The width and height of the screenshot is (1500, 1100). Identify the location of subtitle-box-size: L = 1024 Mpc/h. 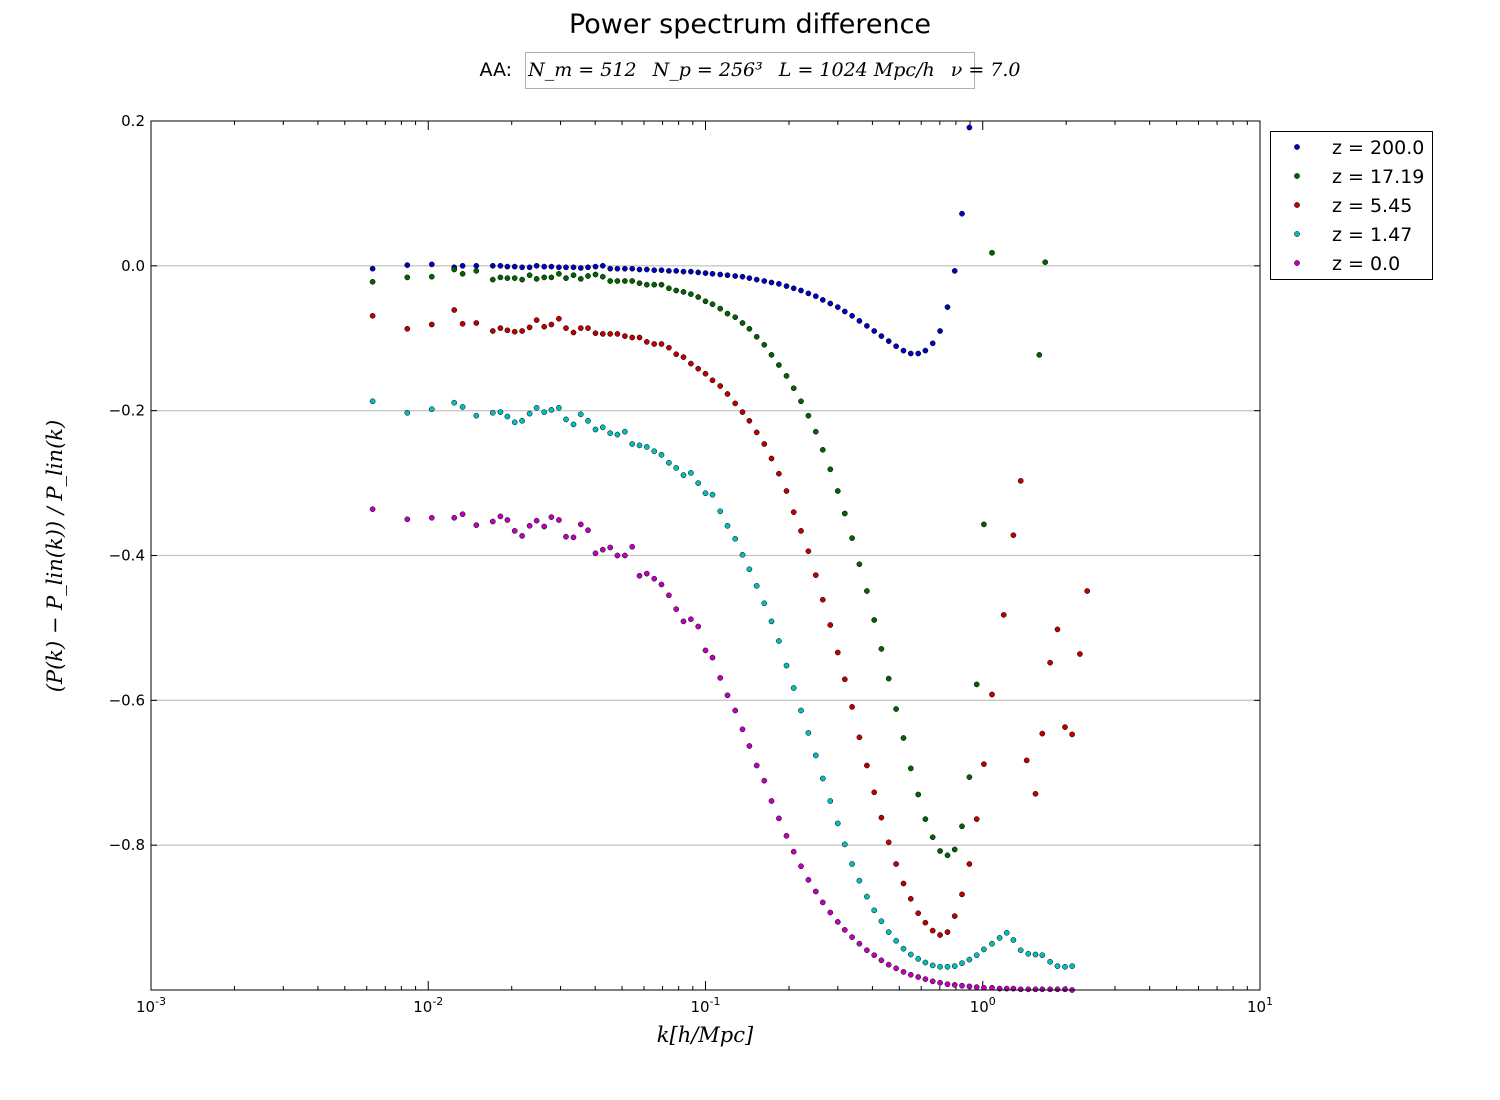
(856, 70).